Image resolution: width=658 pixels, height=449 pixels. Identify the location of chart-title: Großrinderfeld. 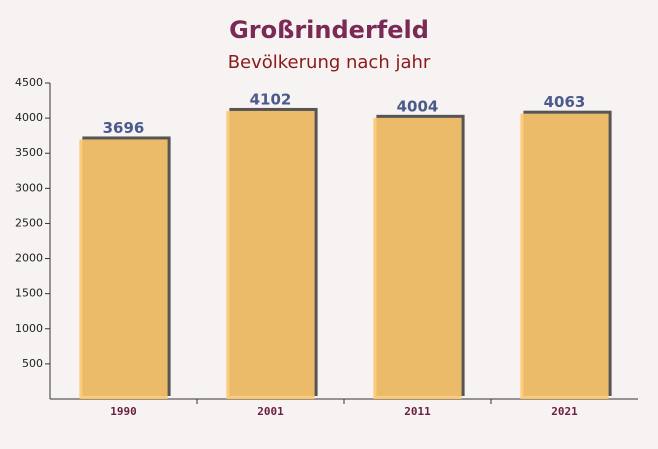
(329, 30).